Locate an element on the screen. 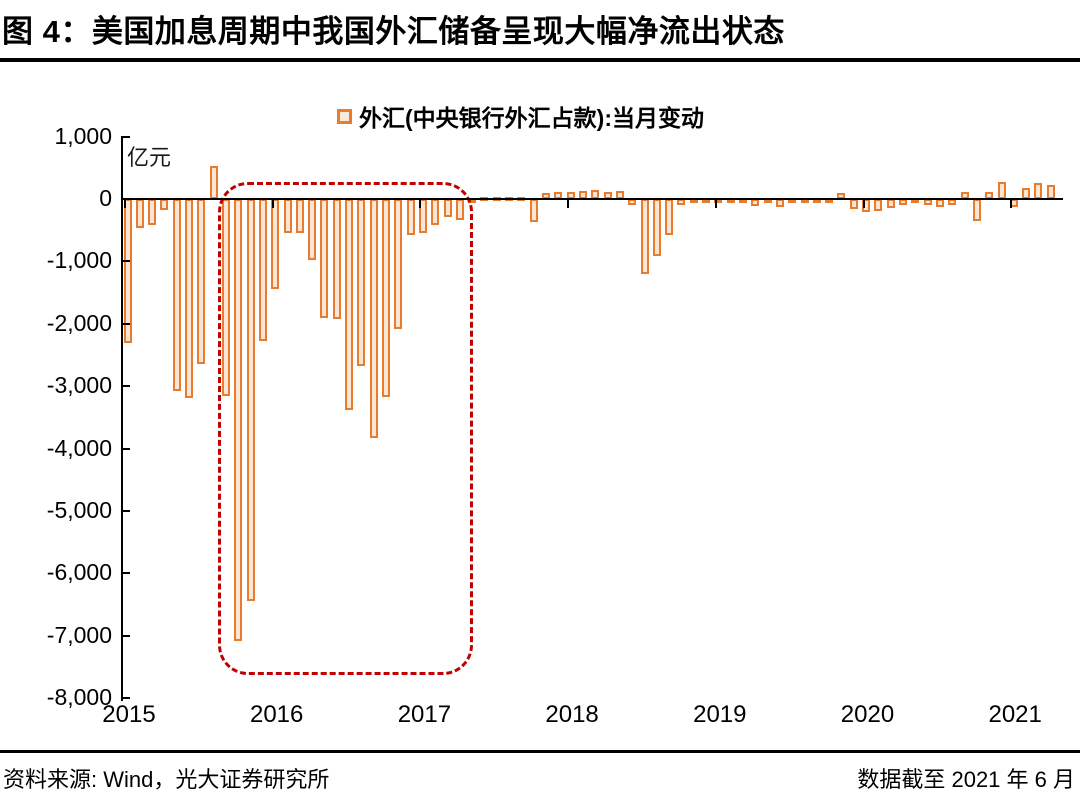 This screenshot has width=1080, height=795. y-tick-label: 0 is located at coordinates (105, 198).